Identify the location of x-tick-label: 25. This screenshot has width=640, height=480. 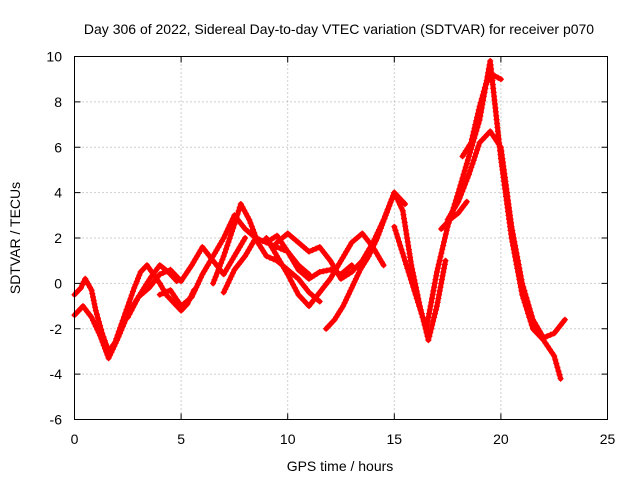
(608, 439).